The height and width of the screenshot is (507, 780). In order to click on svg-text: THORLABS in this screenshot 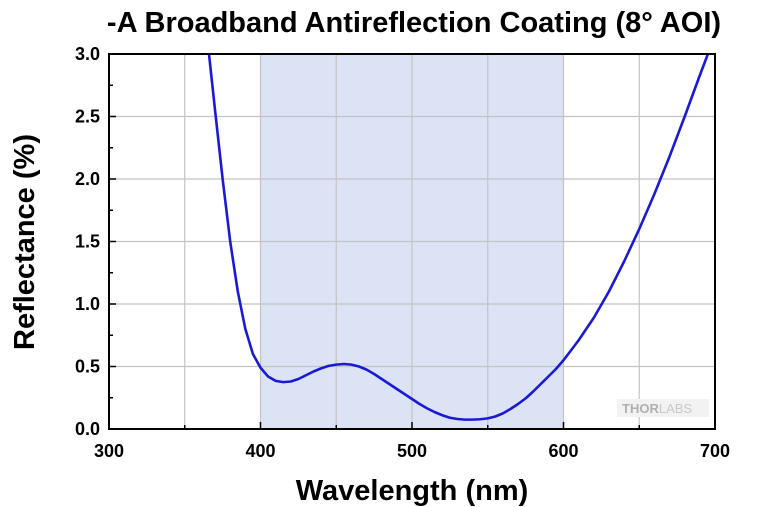, I will do `click(657, 408)`.